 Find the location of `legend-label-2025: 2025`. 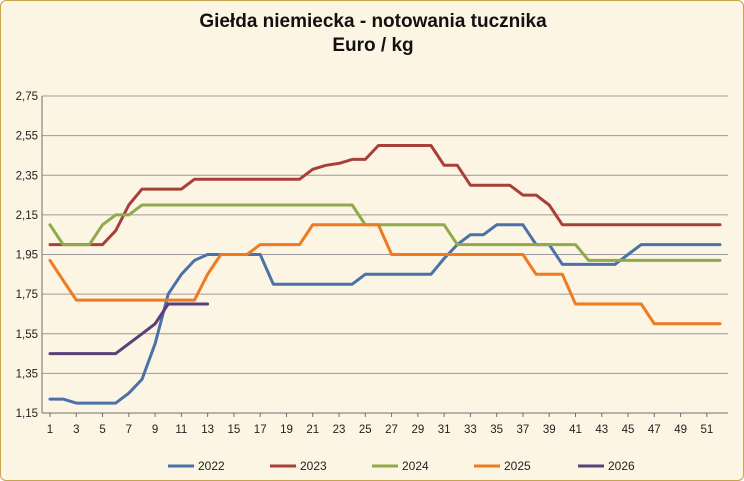

legend-label-2025: 2025 is located at coordinates (517, 466).